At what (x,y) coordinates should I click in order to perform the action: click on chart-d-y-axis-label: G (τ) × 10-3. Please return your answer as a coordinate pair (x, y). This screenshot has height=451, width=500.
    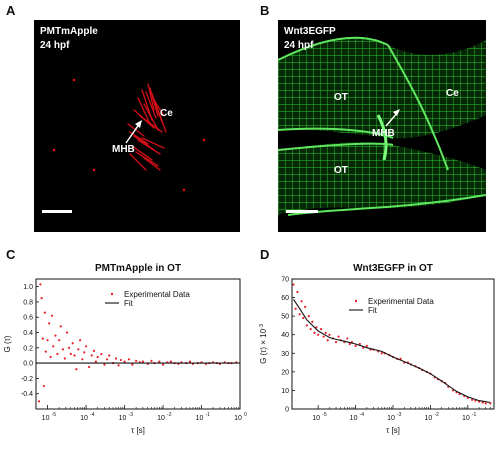
    Looking at the image, I should click on (263, 344).